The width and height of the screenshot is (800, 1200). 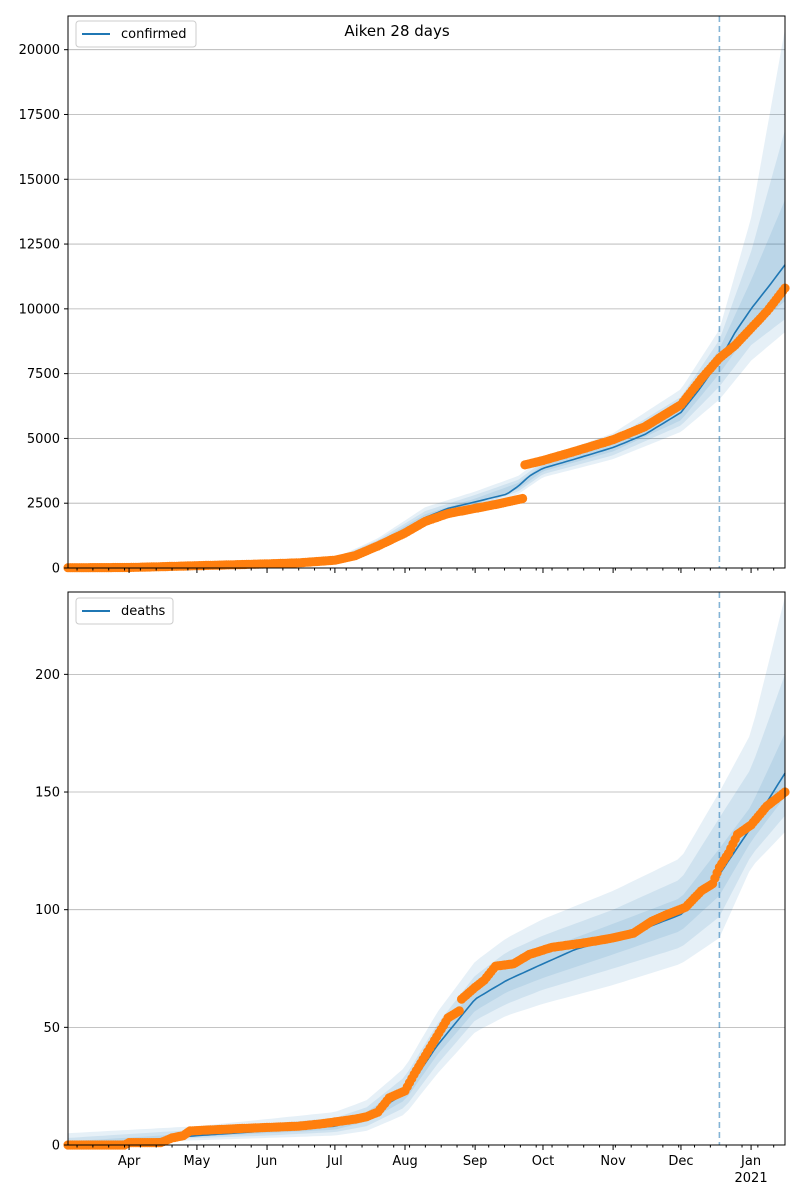 I want to click on confirmed-ytick-label-4: 10000, so click(x=39, y=309).